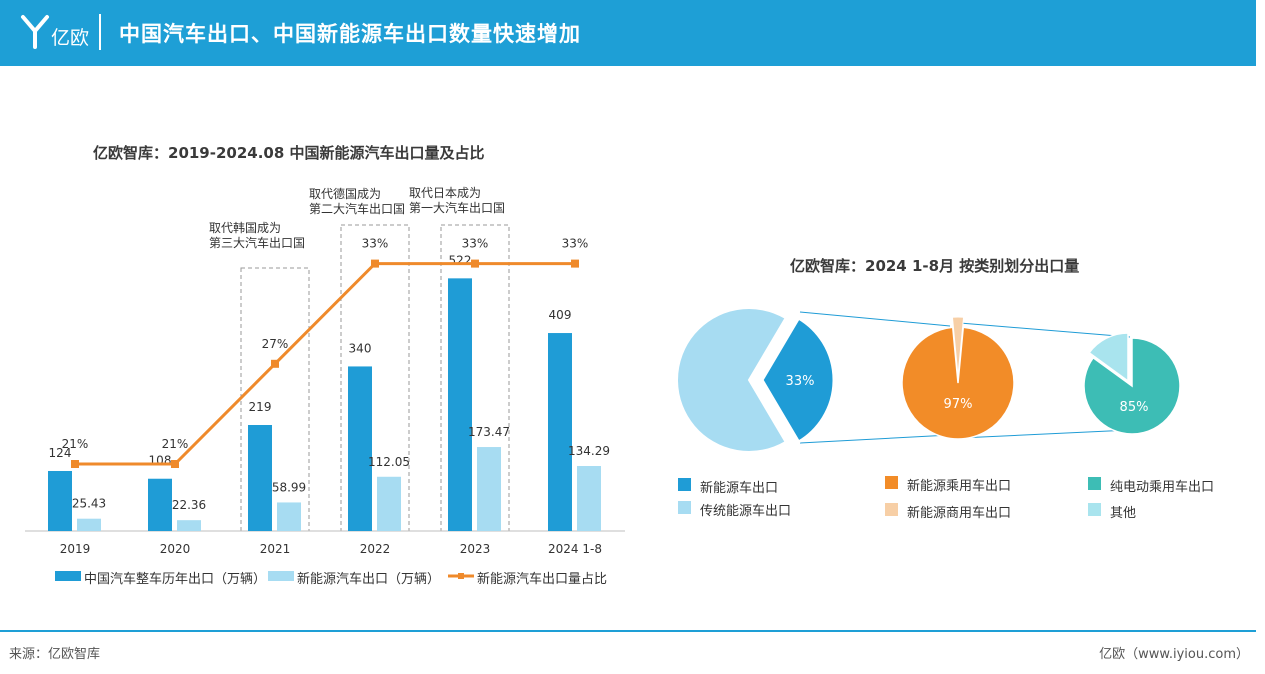 This screenshot has height=674, width=1265. What do you see at coordinates (461, 576) in the screenshot?
I see `legend-swatch-share` at bounding box center [461, 576].